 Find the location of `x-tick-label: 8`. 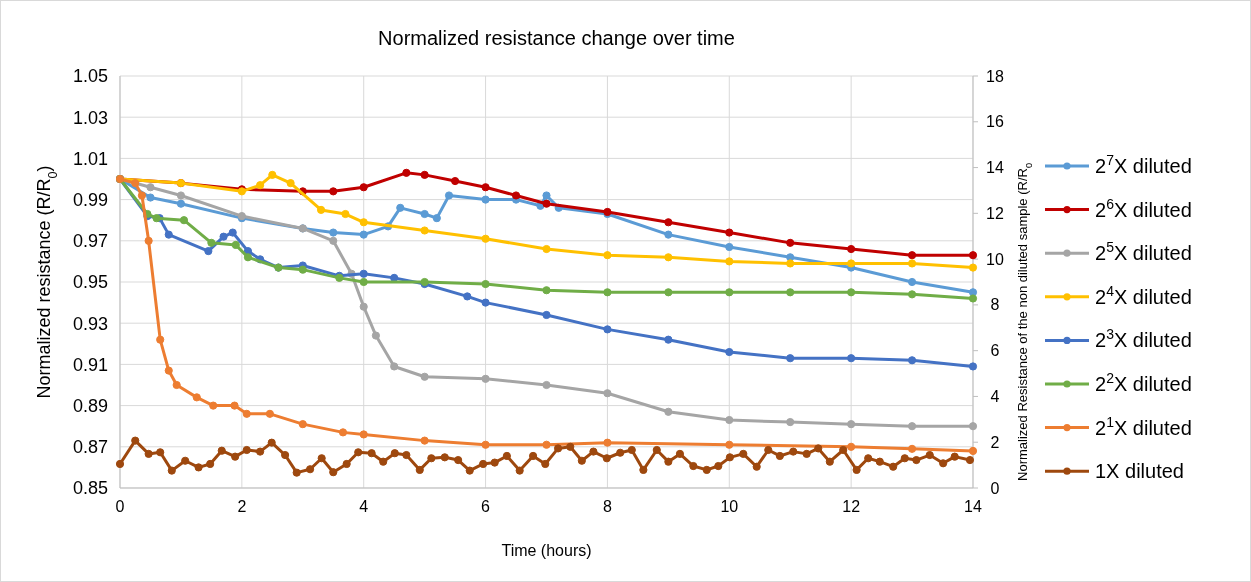

x-tick-label: 8 is located at coordinates (607, 506).